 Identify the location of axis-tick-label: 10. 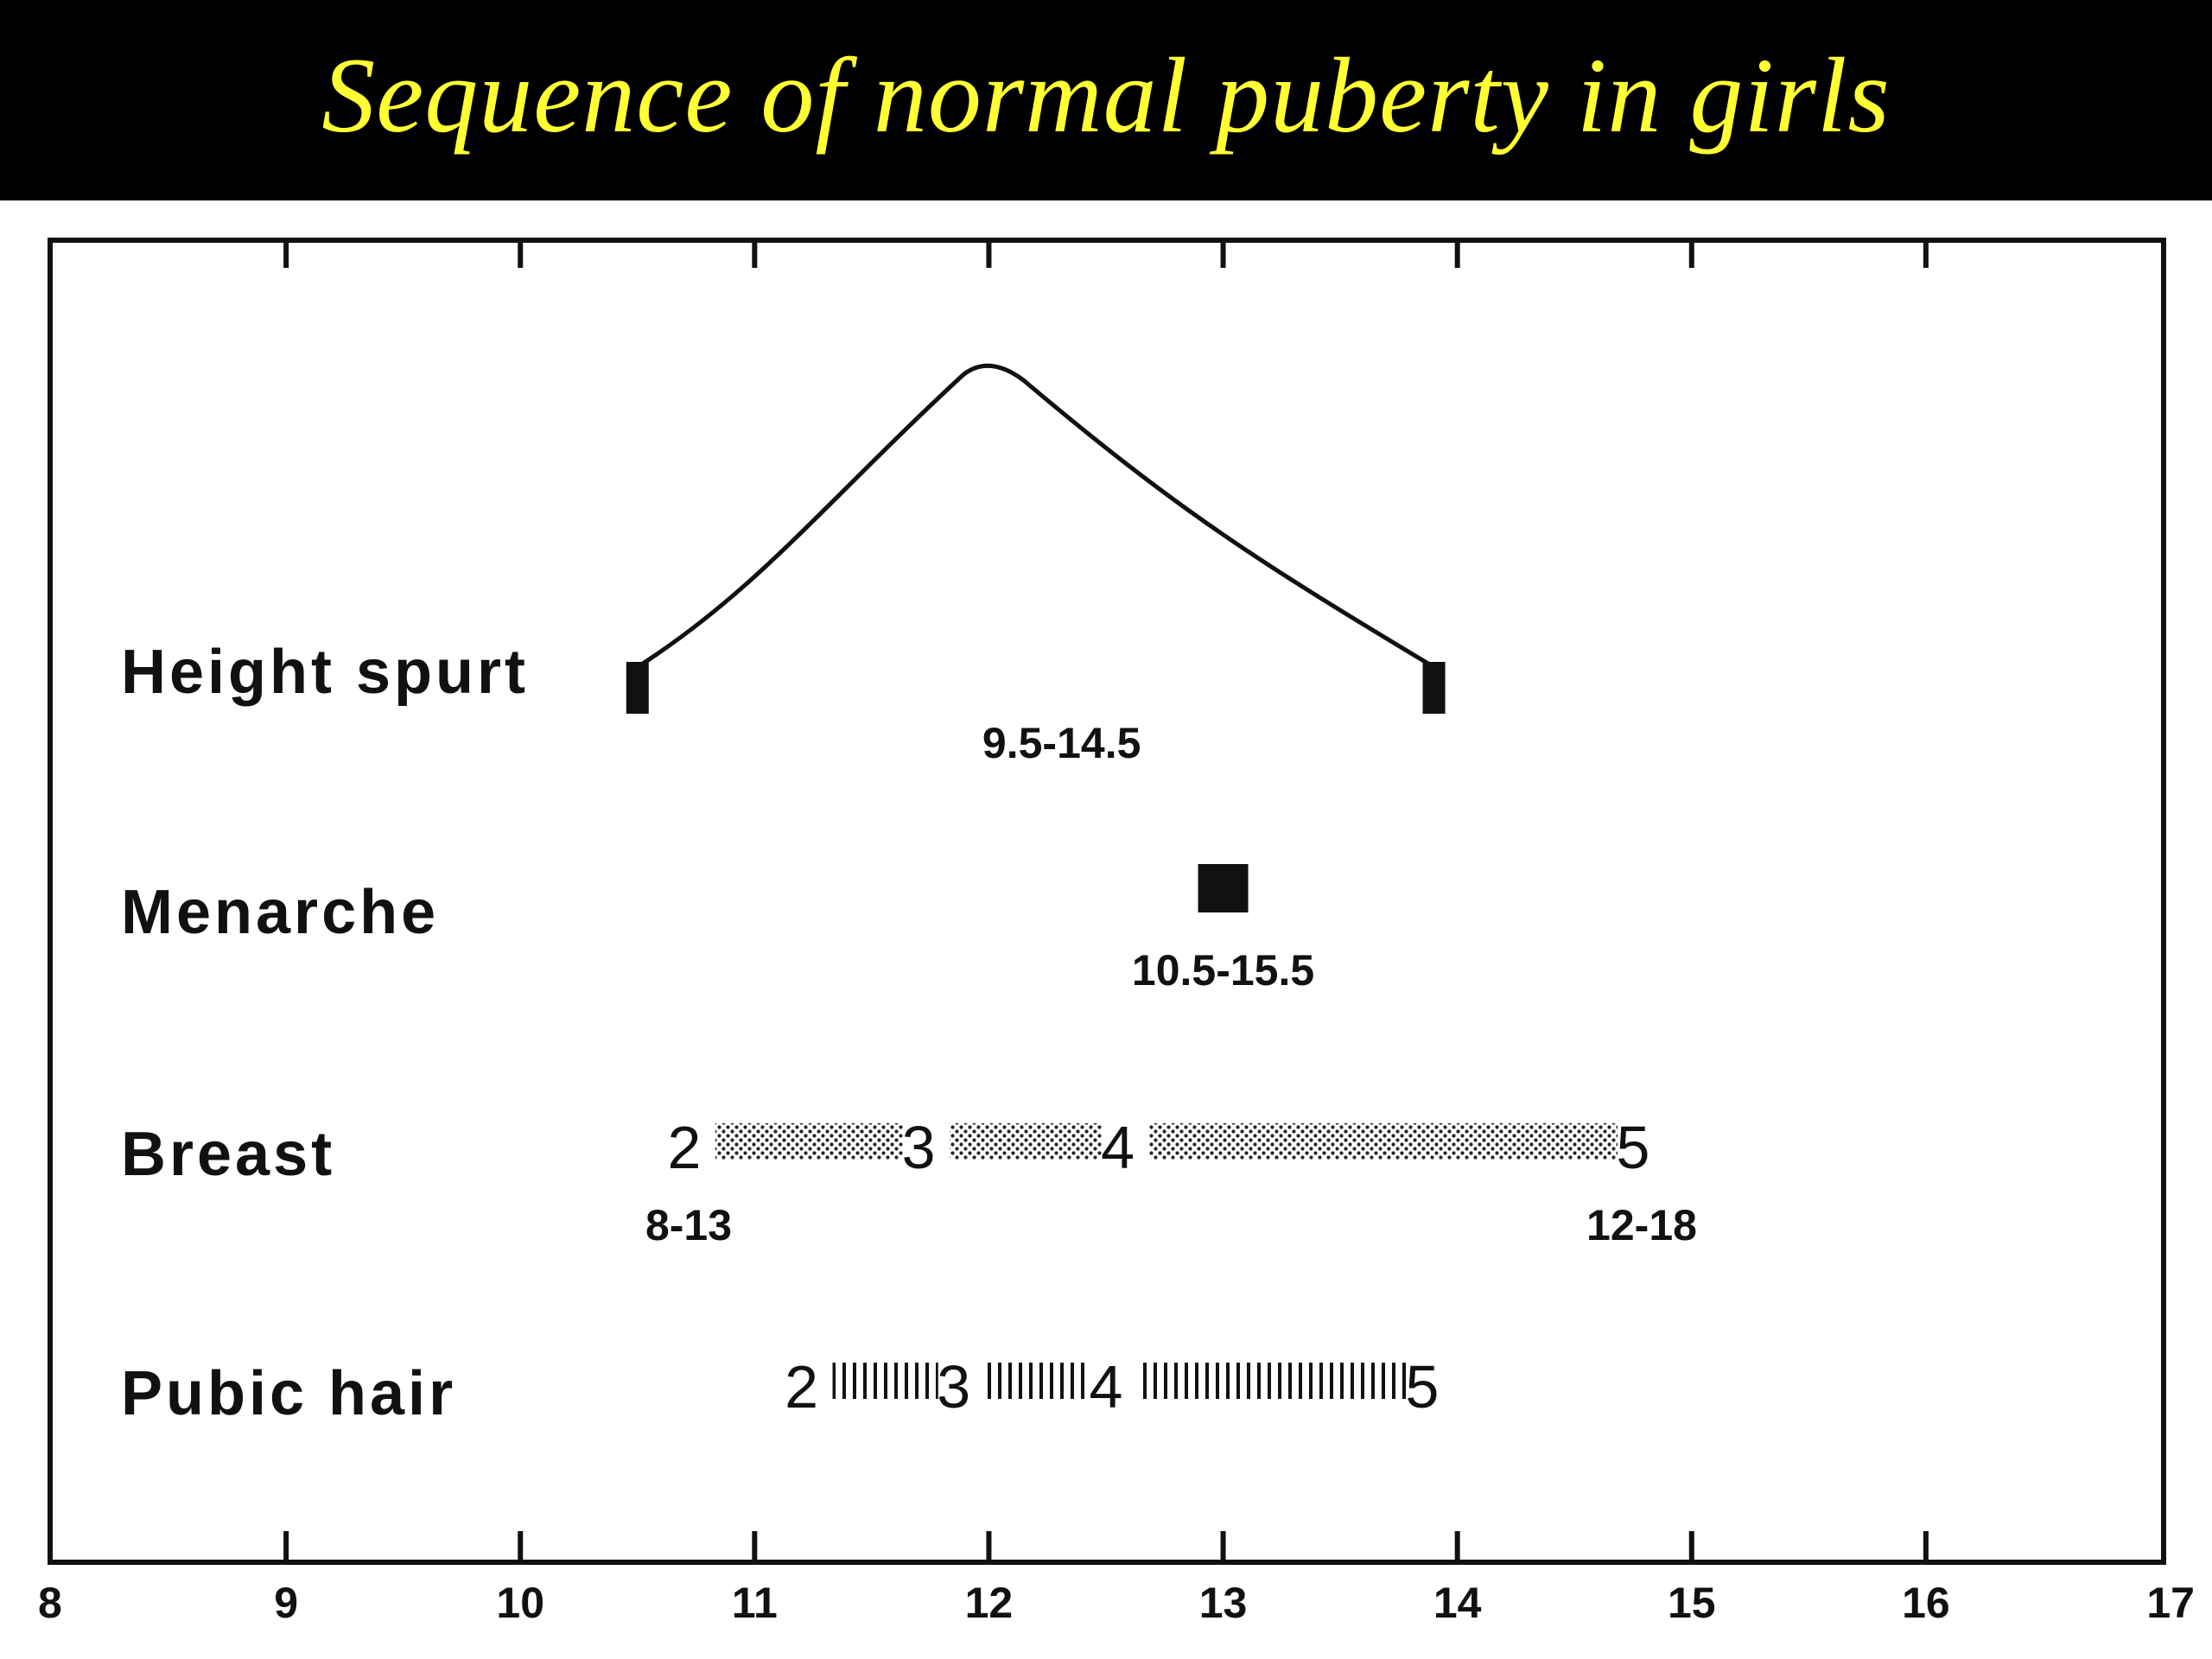
(520, 1603).